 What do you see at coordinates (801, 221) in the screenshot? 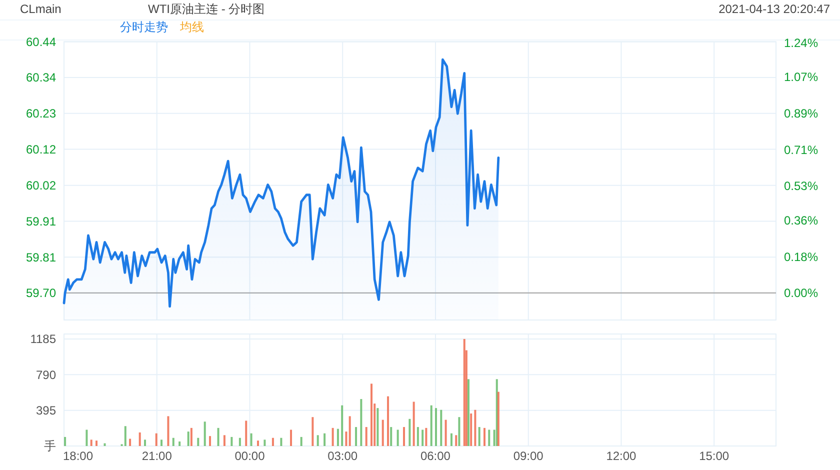
I see `y2-tick-label: 0.36%` at bounding box center [801, 221].